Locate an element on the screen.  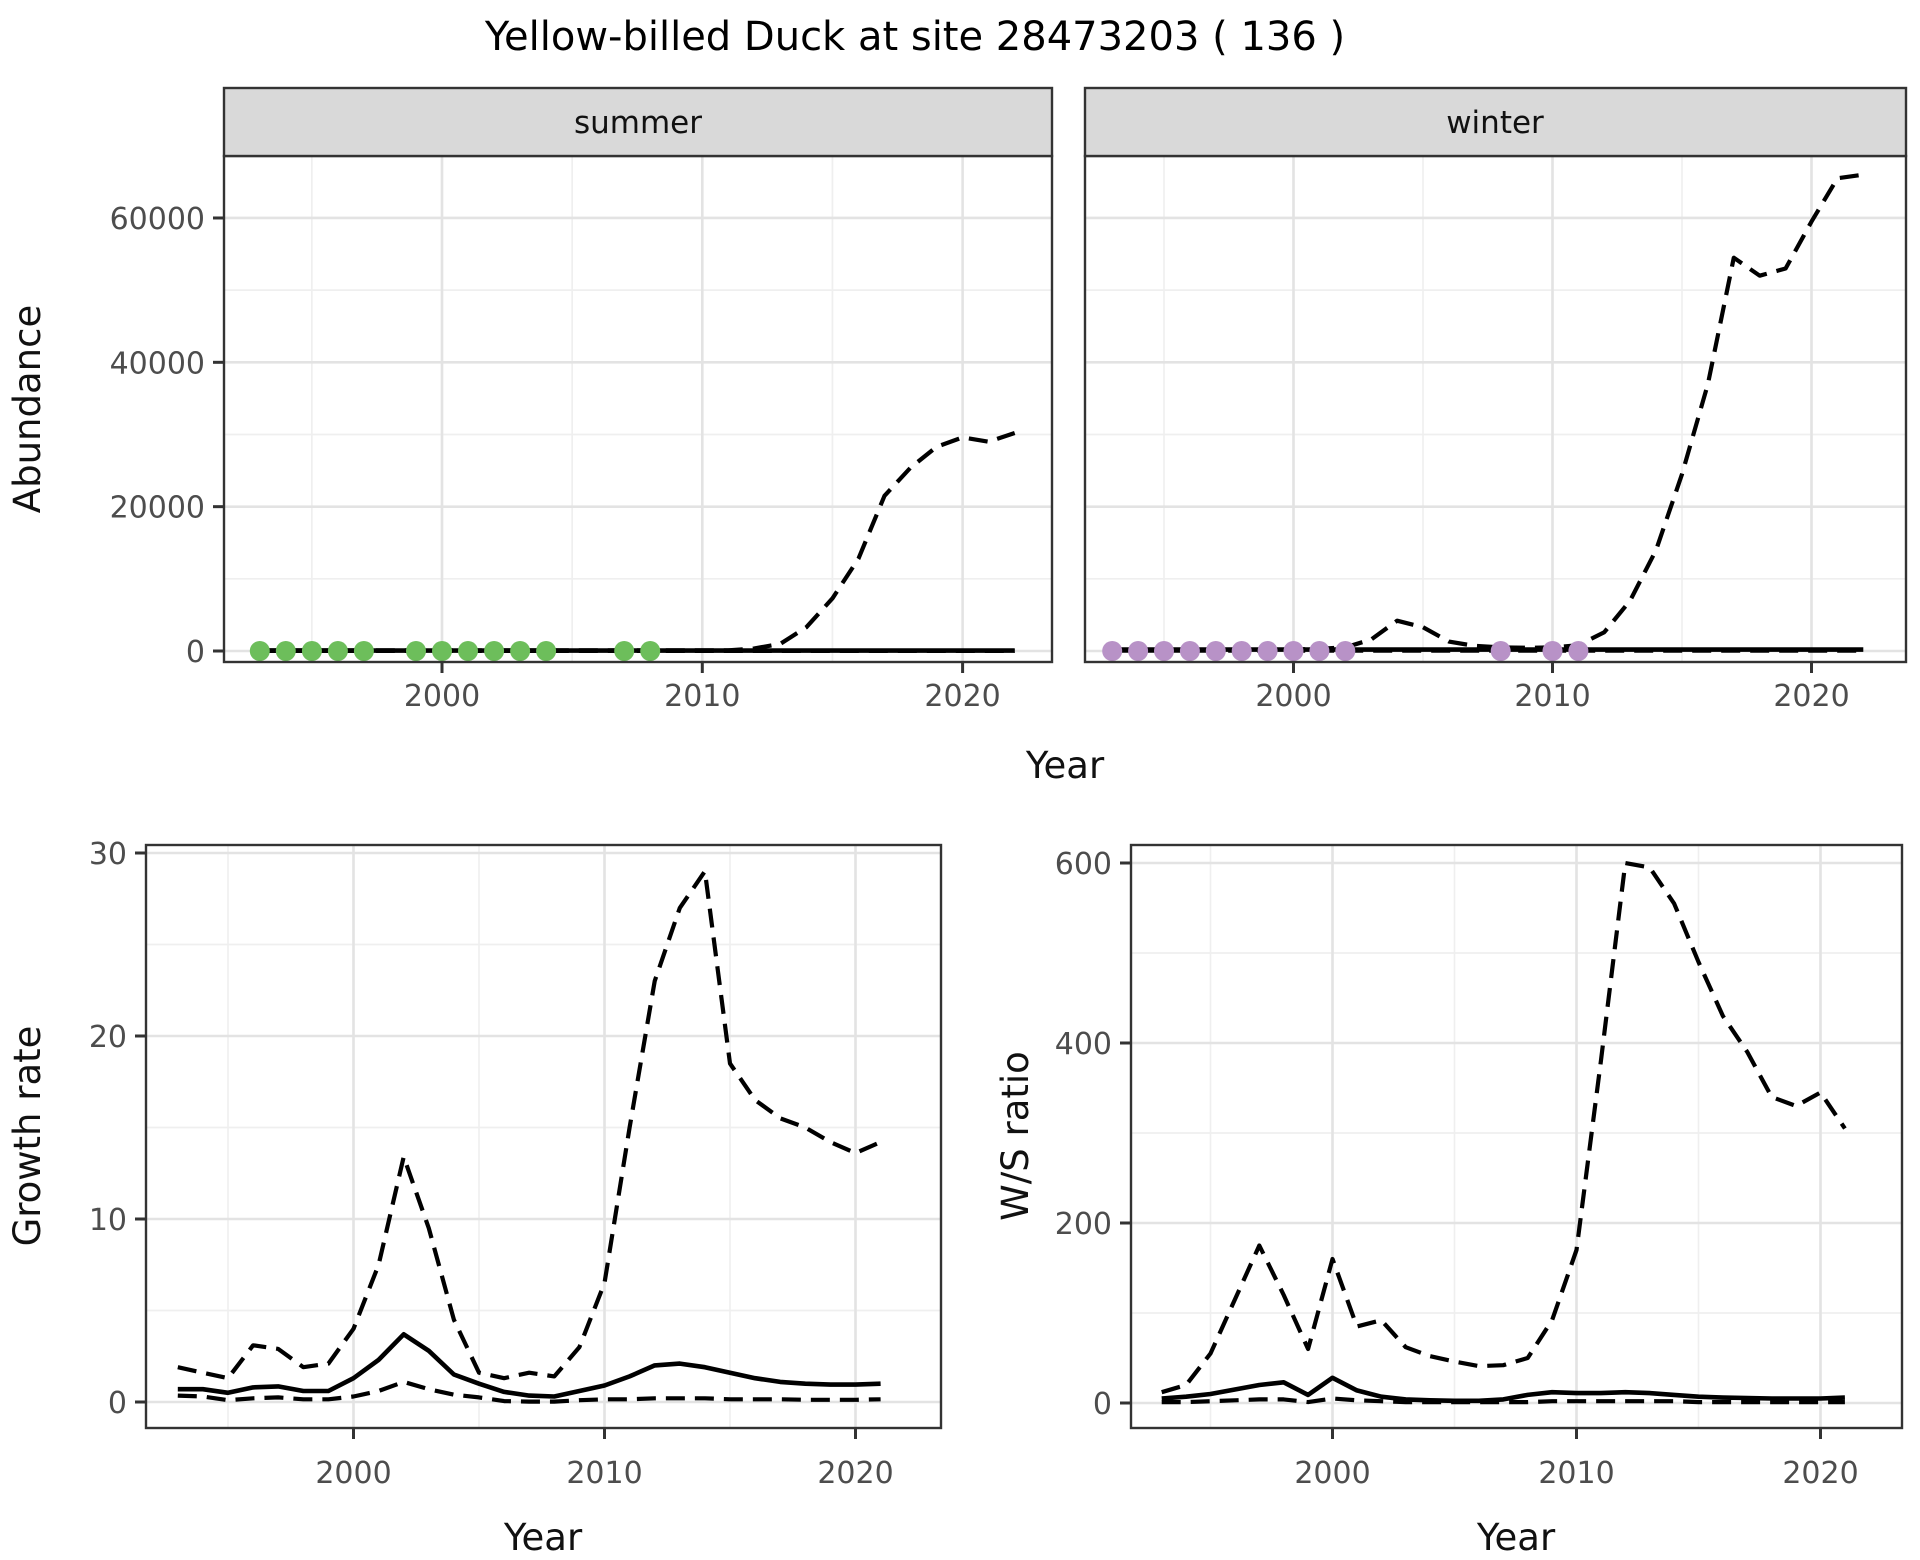
y-tick-label: 400 is located at coordinates (1083, 1044).